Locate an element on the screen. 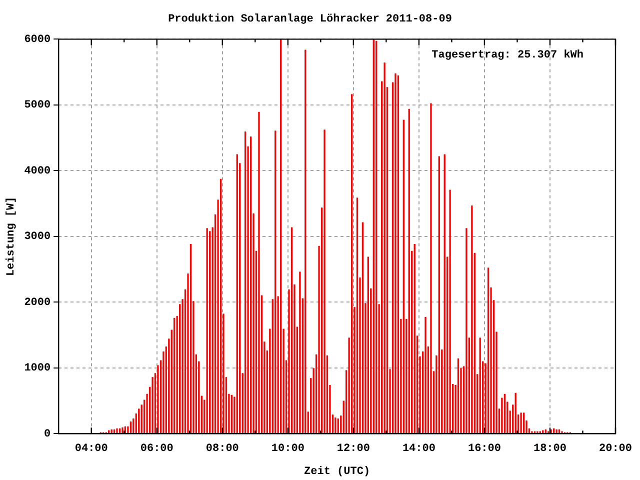 The width and height of the screenshot is (640, 480). y-tick-label: 6000 is located at coordinates (37, 40).